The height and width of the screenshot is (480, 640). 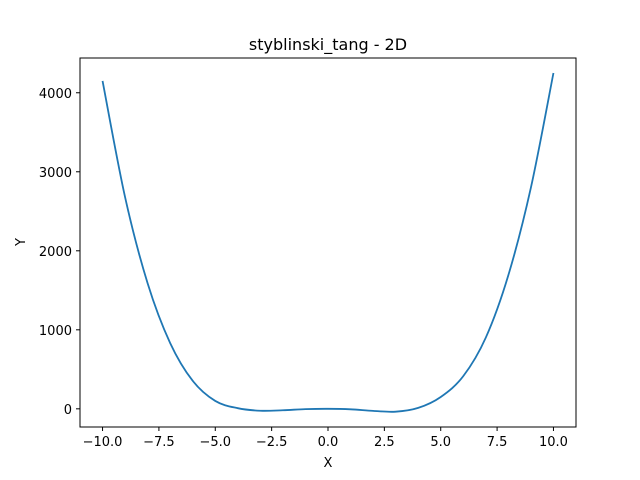 What do you see at coordinates (103, 442) in the screenshot?
I see `x-tick-label: −10.0` at bounding box center [103, 442].